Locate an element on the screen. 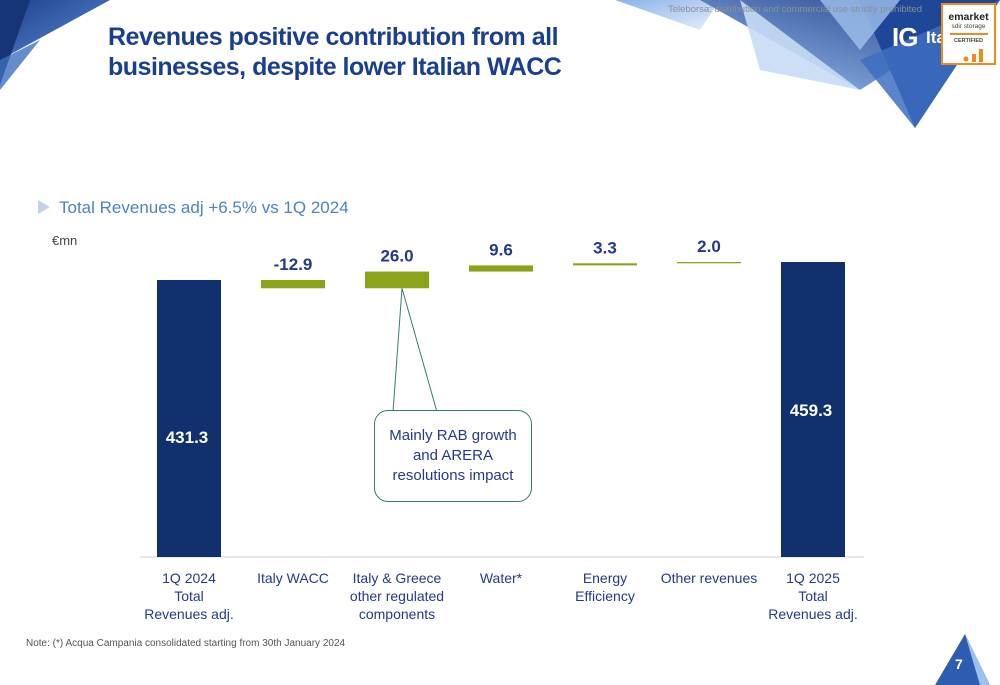 Image resolution: width=1000 pixels, height=685 pixels. badge-signal-icon is located at coordinates (973, 55).